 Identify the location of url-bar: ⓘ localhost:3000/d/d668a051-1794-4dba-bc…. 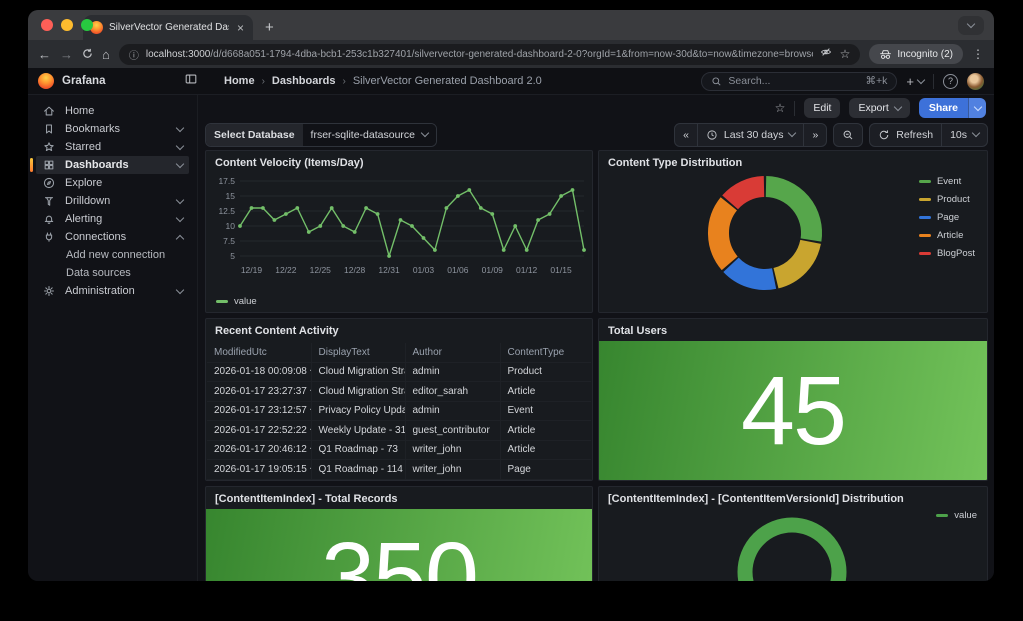
(489, 54).